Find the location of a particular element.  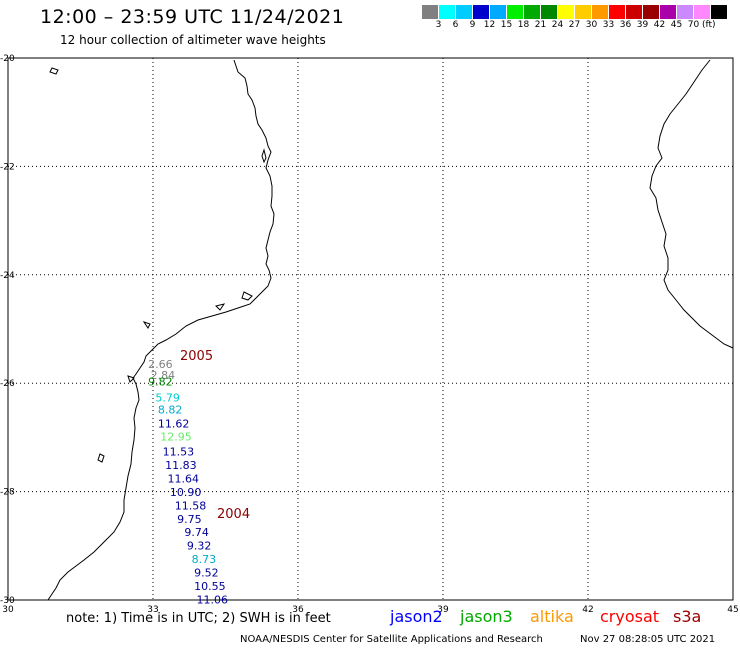

wave-height-label: 9.32 is located at coordinates (199, 546).